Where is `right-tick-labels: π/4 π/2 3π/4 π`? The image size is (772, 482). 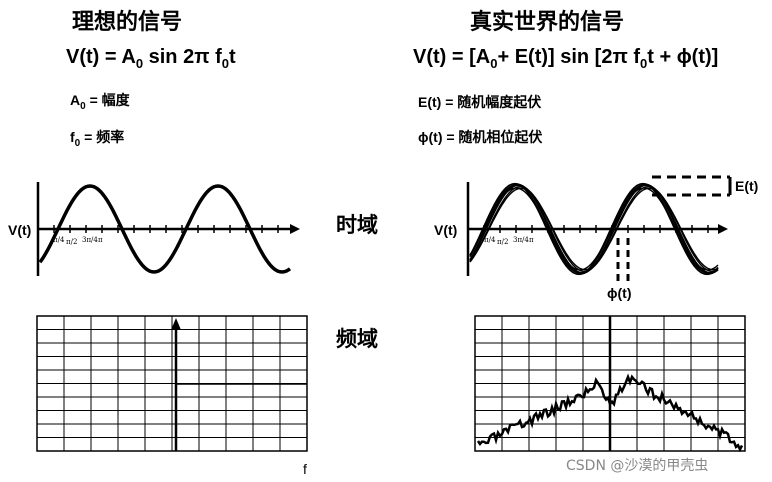
right-tick-labels: π/4 π/2 3π/4 π is located at coordinates (509, 241).